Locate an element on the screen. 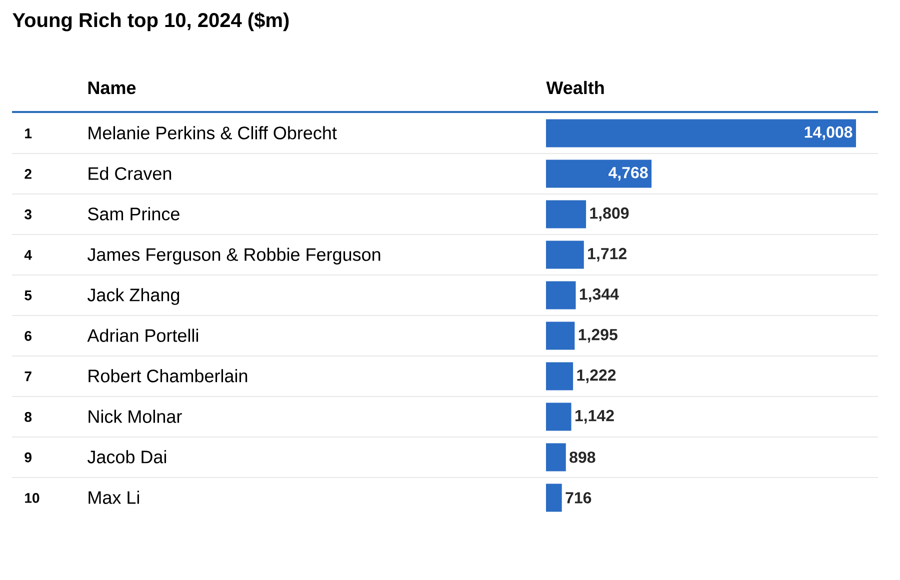 The height and width of the screenshot is (580, 900). y-tick-label: Robert Chamberlain is located at coordinates (168, 375).